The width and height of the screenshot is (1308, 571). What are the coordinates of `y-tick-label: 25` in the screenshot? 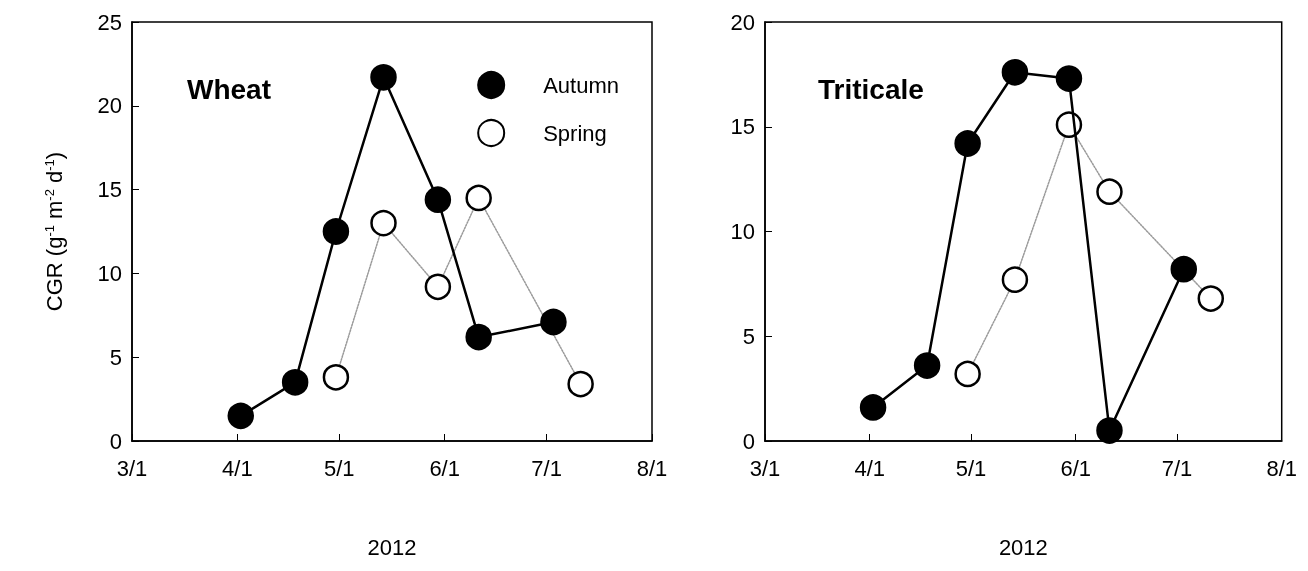 It's located at (109, 22).